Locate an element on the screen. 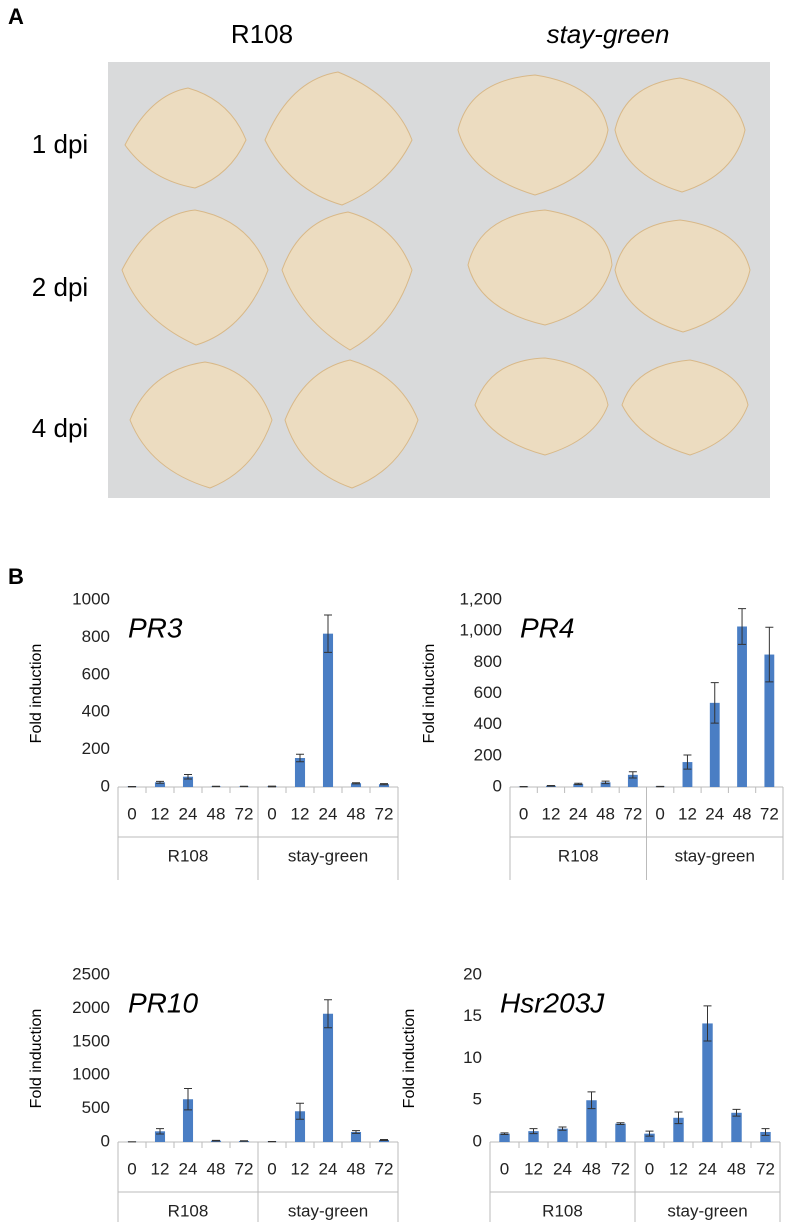  chart-title: Hsr203J is located at coordinates (552, 1002).